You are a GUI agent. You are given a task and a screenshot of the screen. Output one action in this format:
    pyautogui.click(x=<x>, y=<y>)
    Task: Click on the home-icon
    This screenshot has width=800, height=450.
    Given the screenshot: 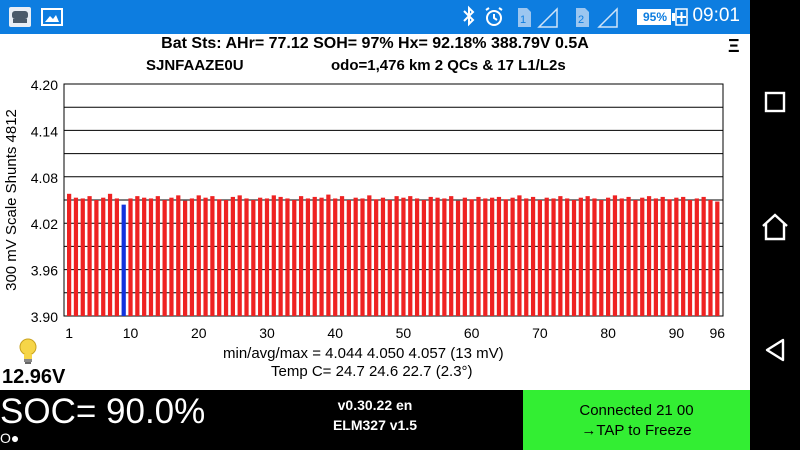 What is the action you would take?
    pyautogui.click(x=775, y=229)
    